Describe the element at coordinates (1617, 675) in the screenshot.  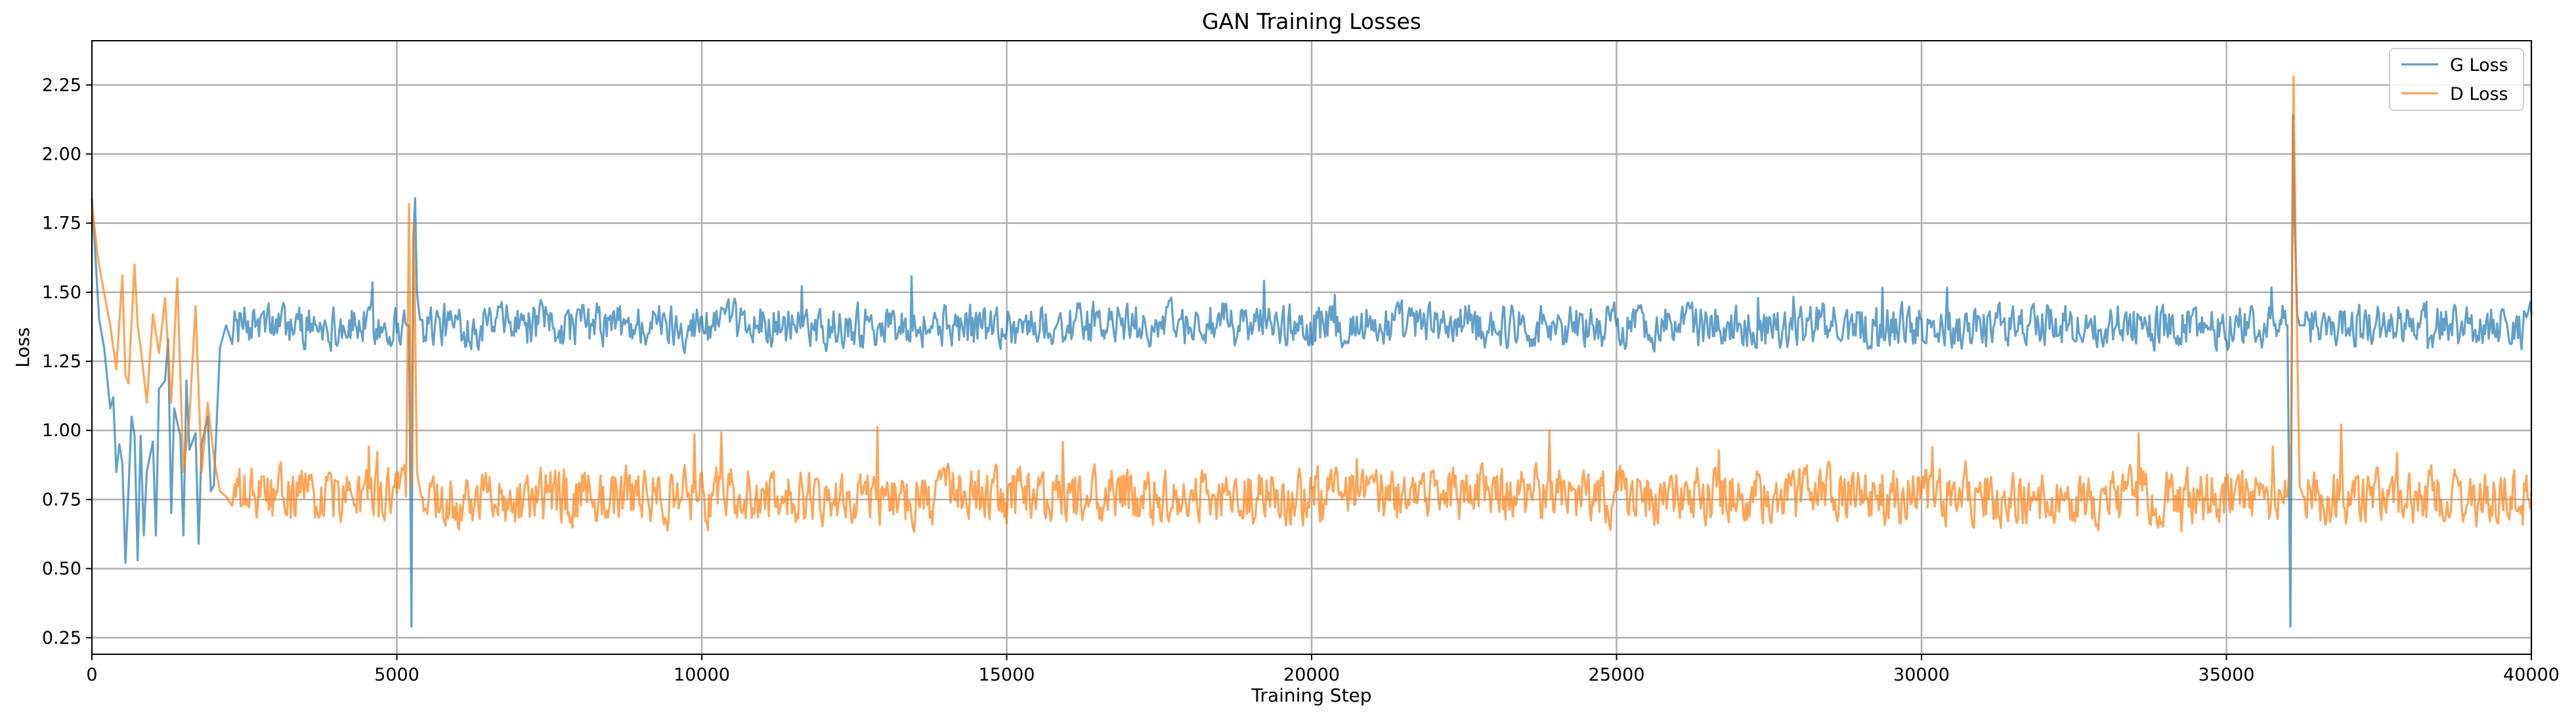
I see `x-tick-label: 25000` at that location.